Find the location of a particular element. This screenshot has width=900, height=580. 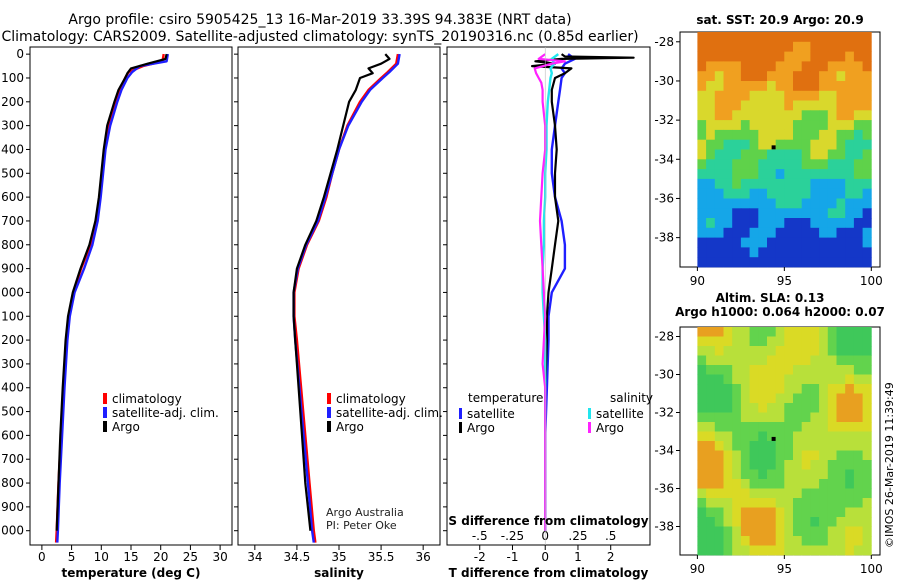

series-line-argo is located at coordinates (111, 292).